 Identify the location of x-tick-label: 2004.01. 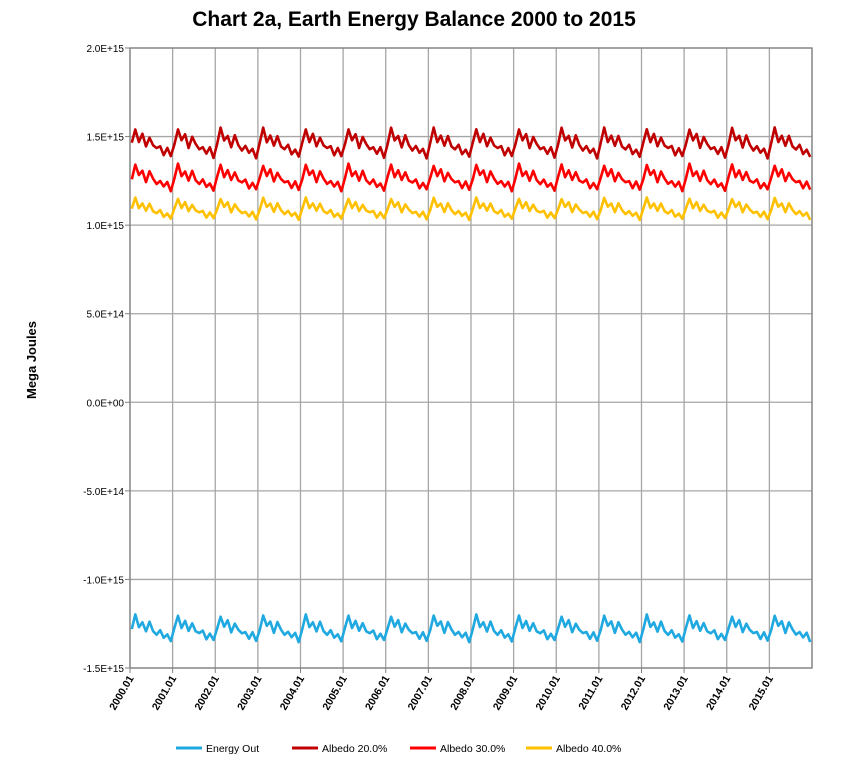
(292, 692).